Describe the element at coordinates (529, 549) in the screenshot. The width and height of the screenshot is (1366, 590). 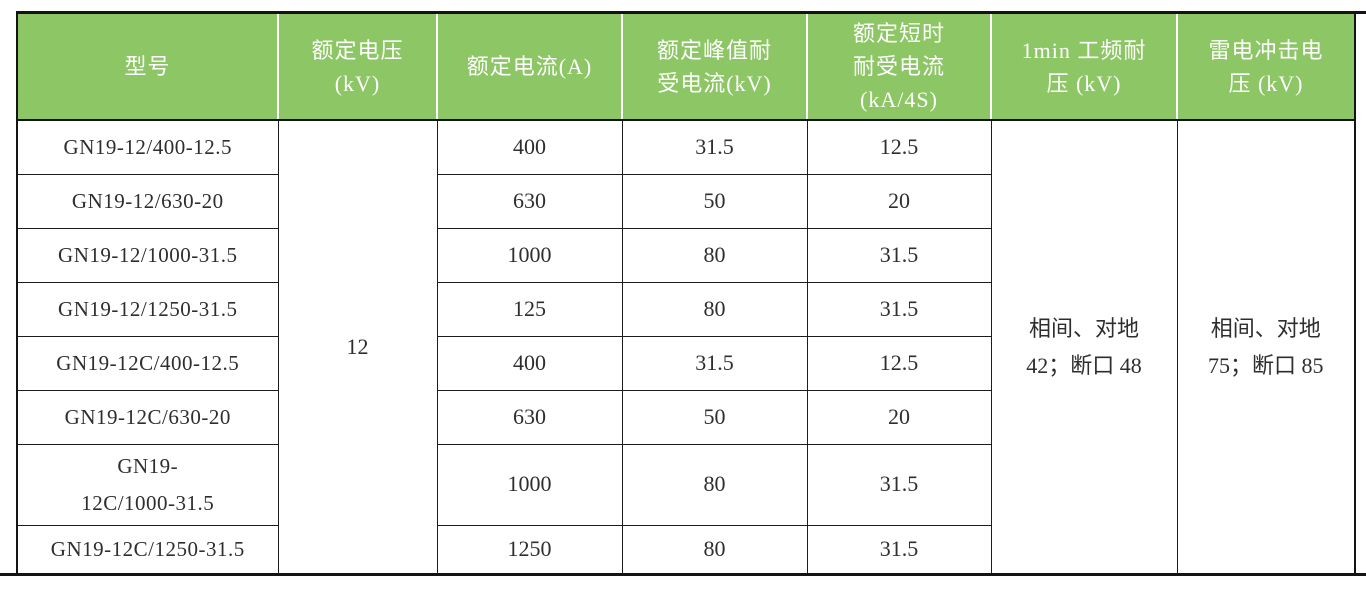
I see `cell-rated-current: 1250` at that location.